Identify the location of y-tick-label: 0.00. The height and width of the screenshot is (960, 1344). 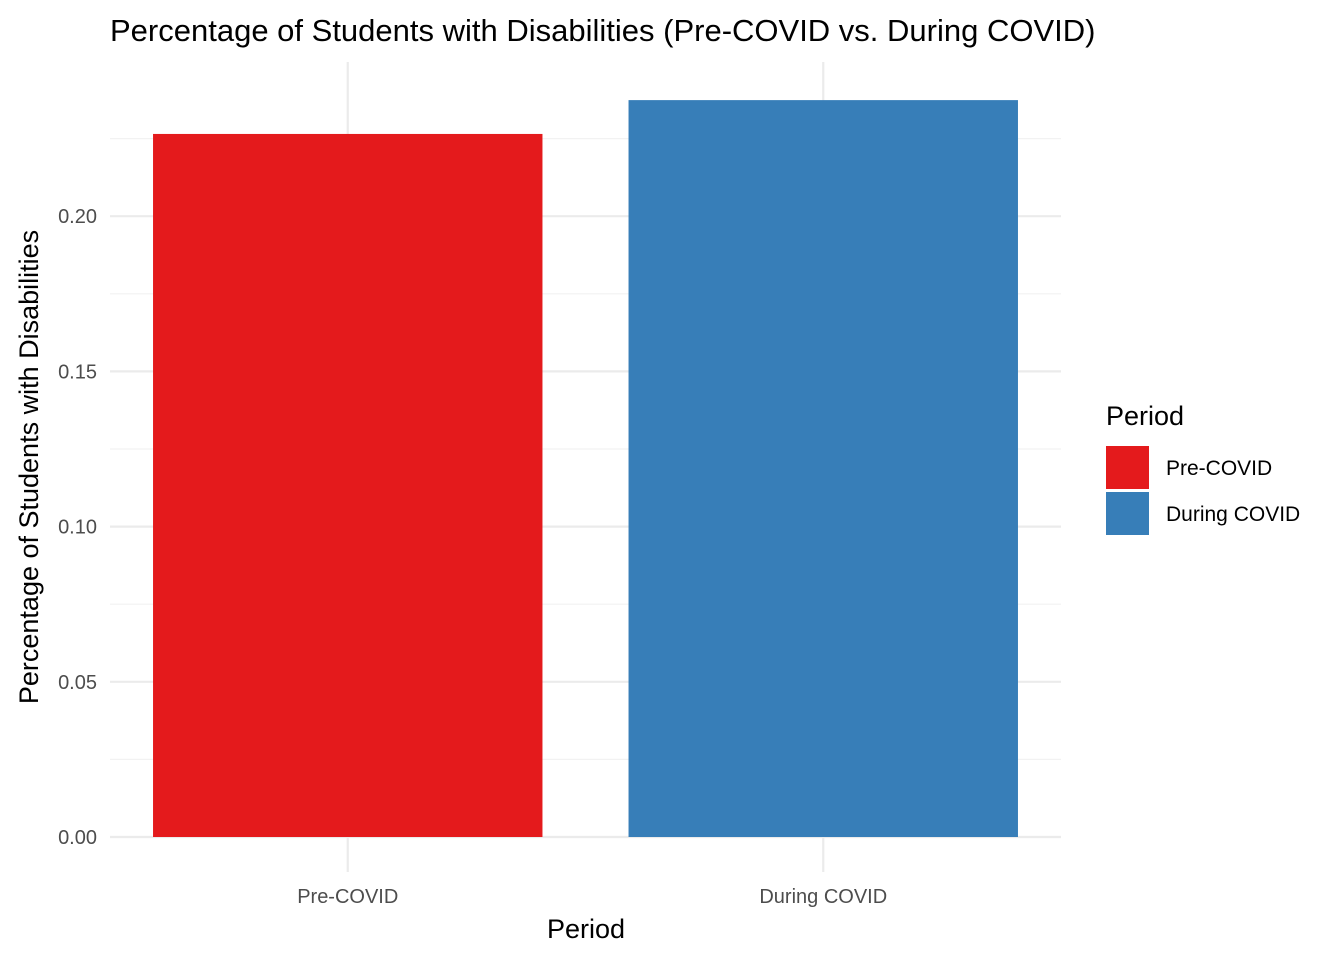
(77, 838).